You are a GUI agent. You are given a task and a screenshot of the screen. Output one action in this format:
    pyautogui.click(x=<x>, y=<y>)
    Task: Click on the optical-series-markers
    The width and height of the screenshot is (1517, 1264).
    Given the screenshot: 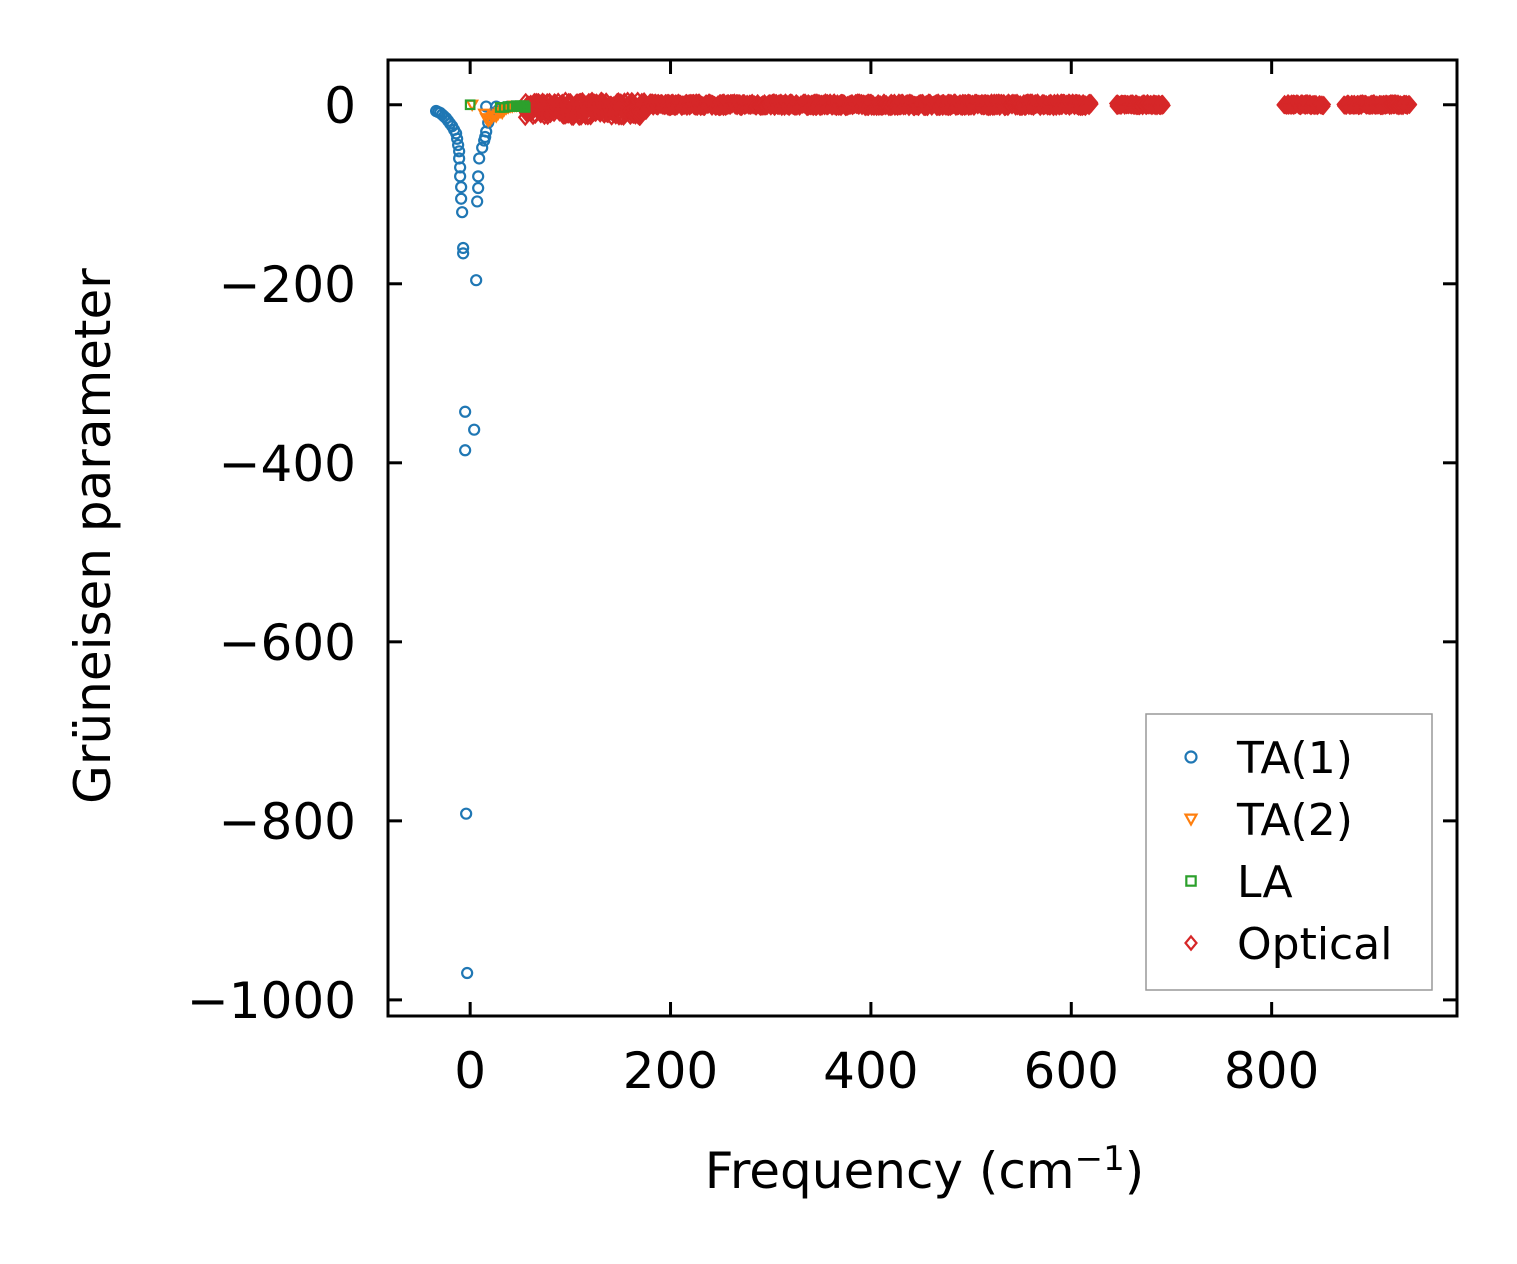 What is the action you would take?
    pyautogui.click(x=967, y=109)
    